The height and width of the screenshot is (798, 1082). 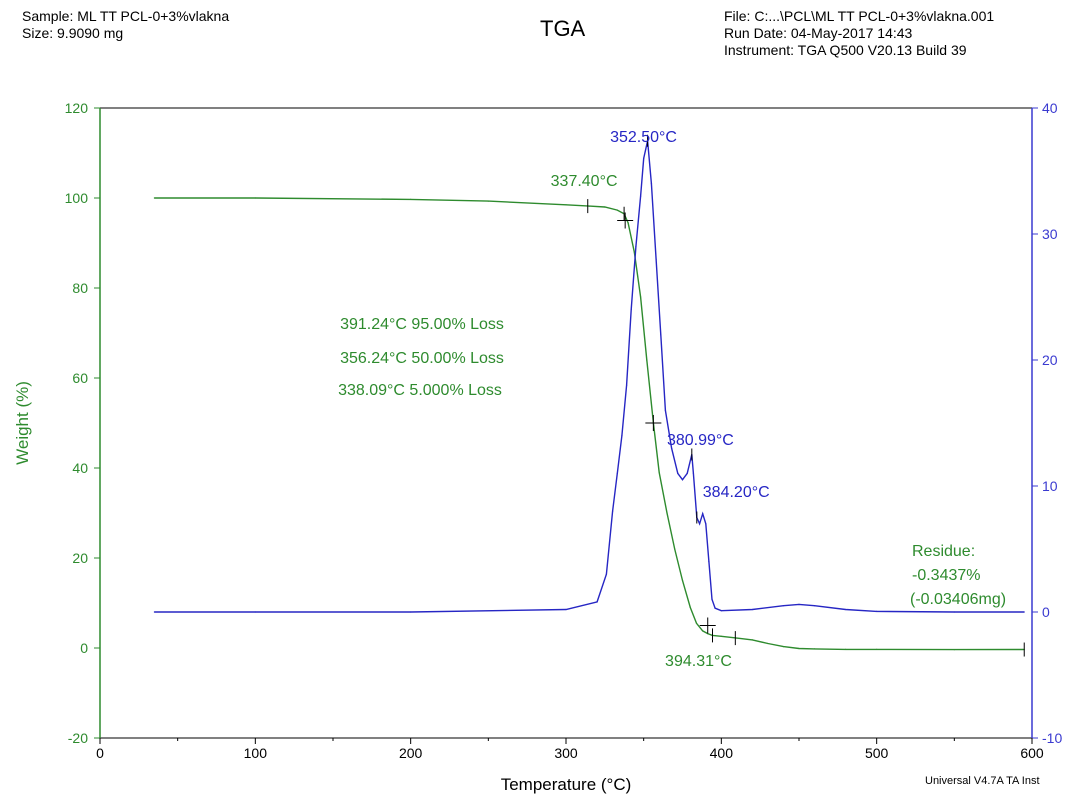 What do you see at coordinates (982, 781) in the screenshot?
I see `software-version: Universal V4.7A TA Inst` at bounding box center [982, 781].